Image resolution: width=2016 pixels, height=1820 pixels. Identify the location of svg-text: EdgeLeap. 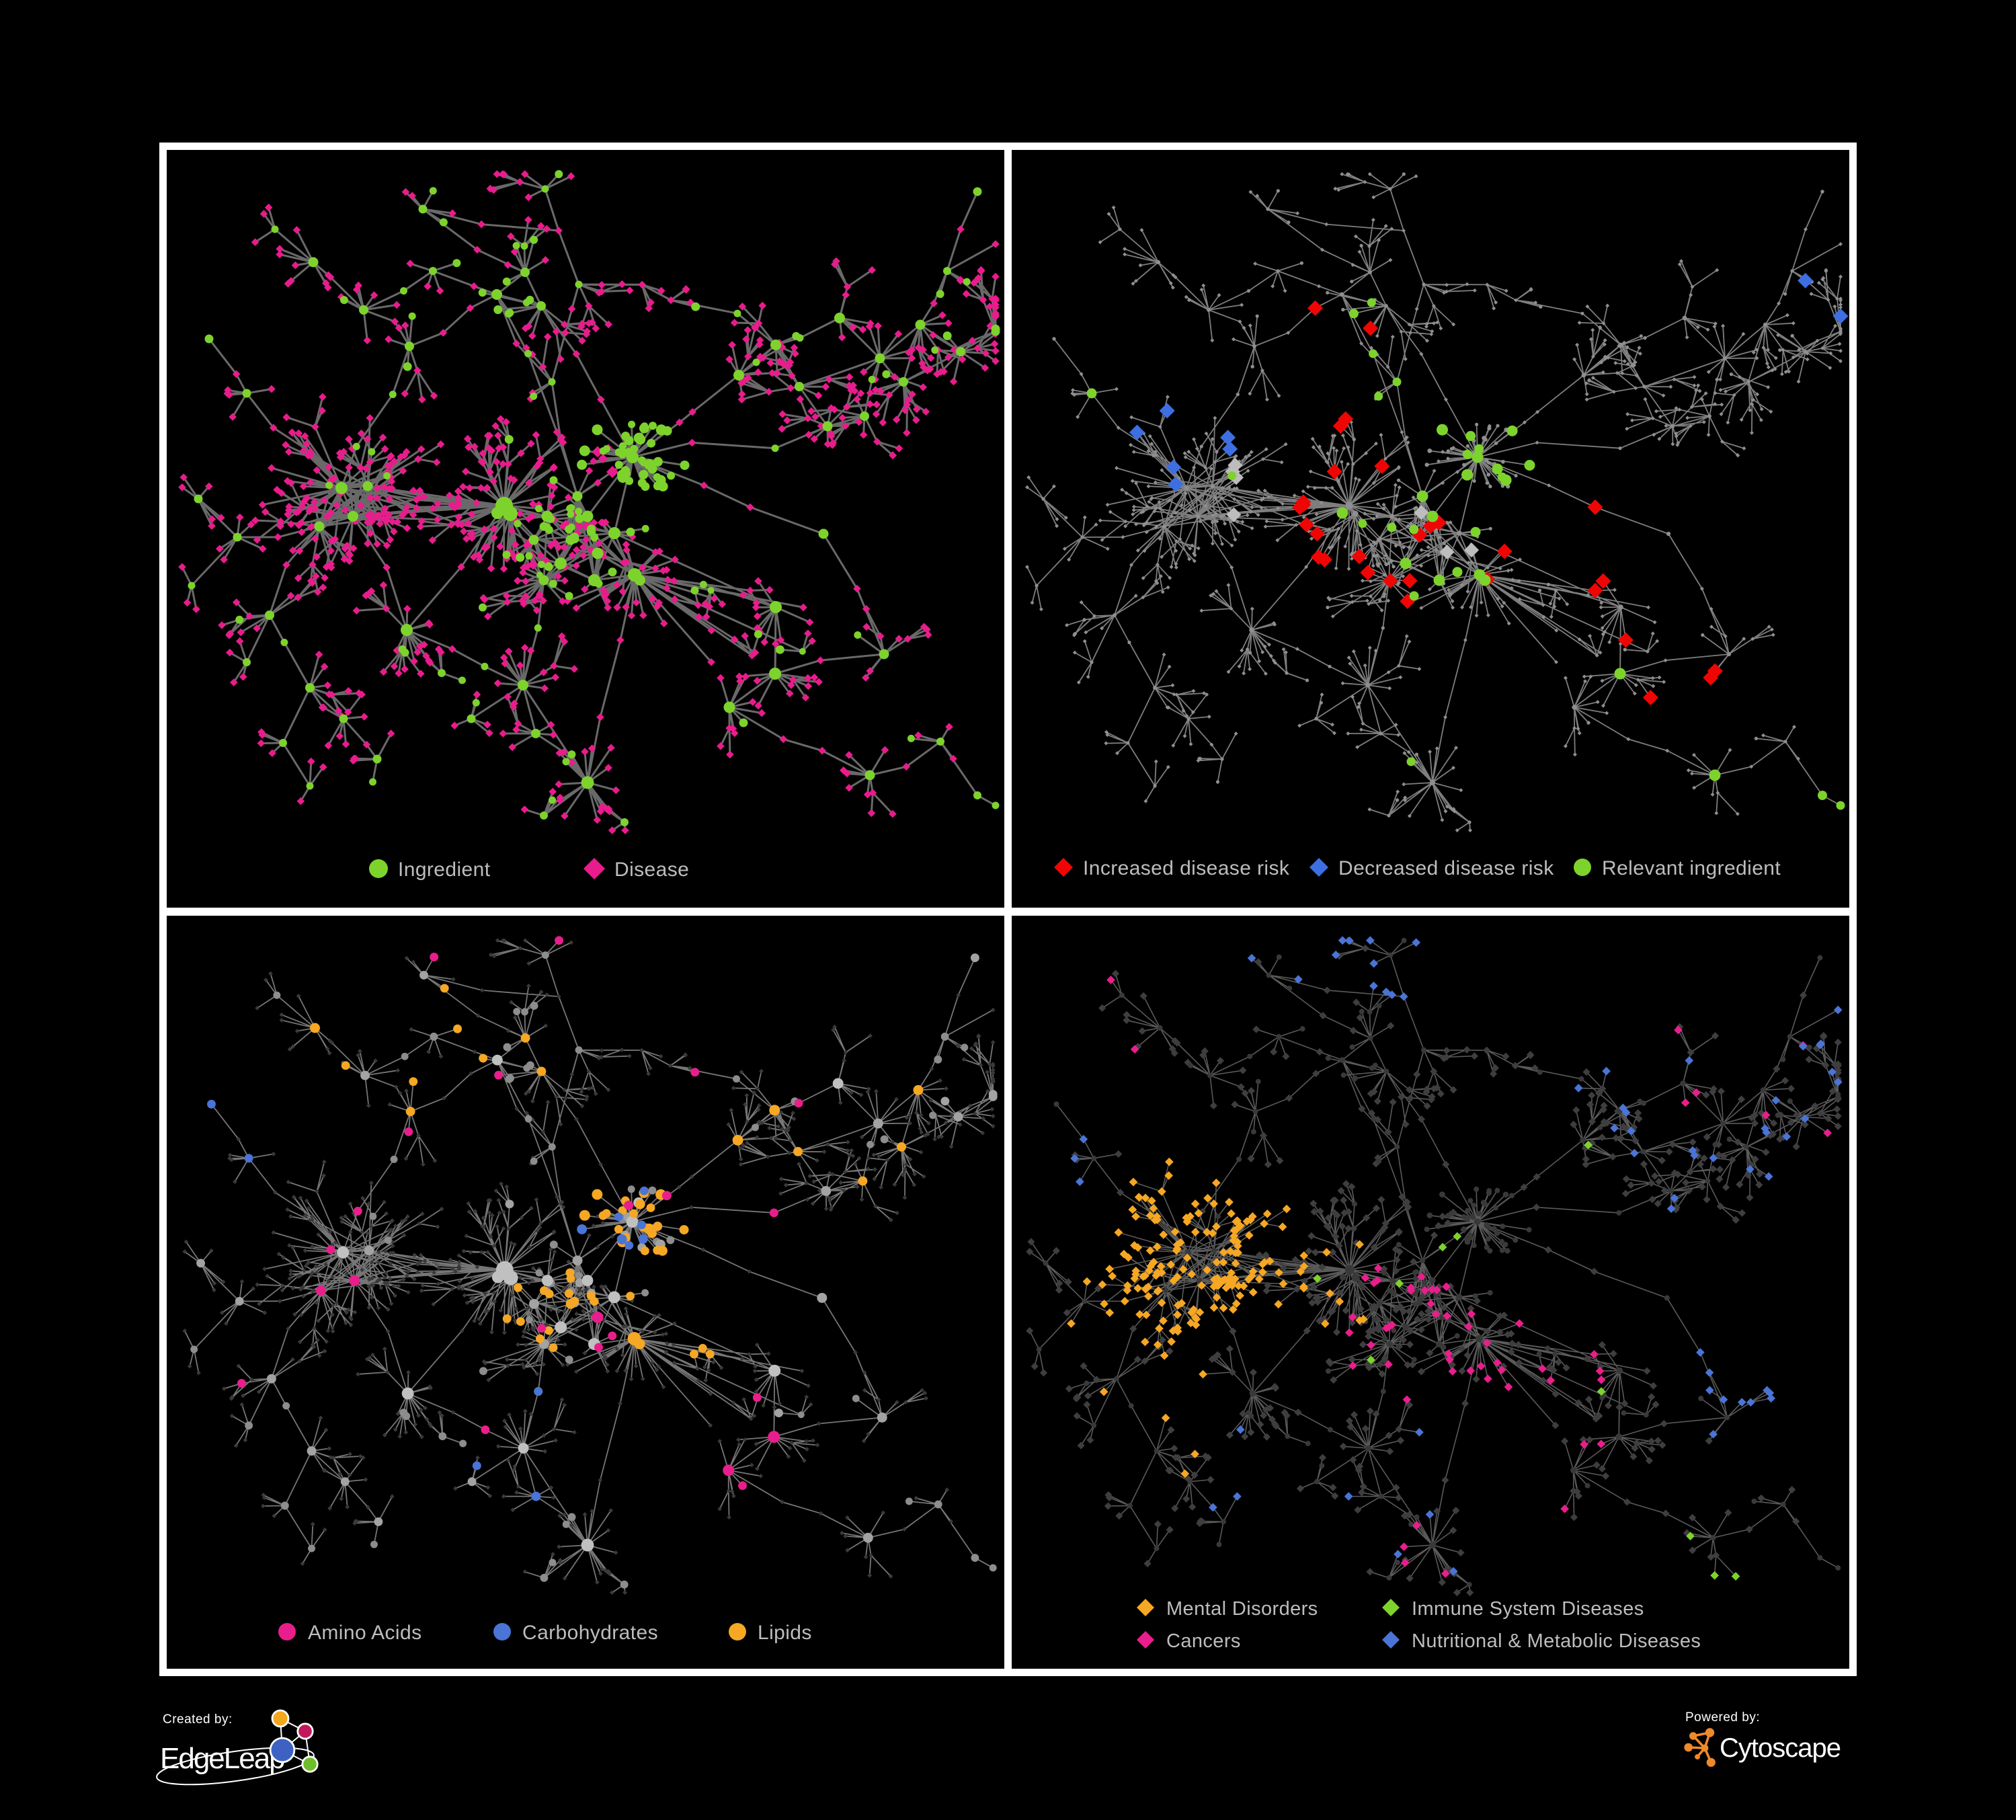
(222, 1758).